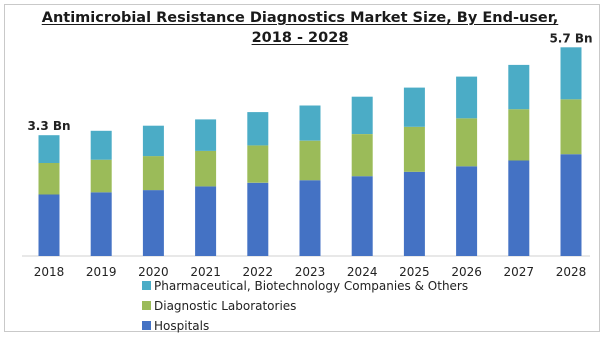 The image size is (606, 338). I want to click on x-tick-label-2027: 2027, so click(519, 272).